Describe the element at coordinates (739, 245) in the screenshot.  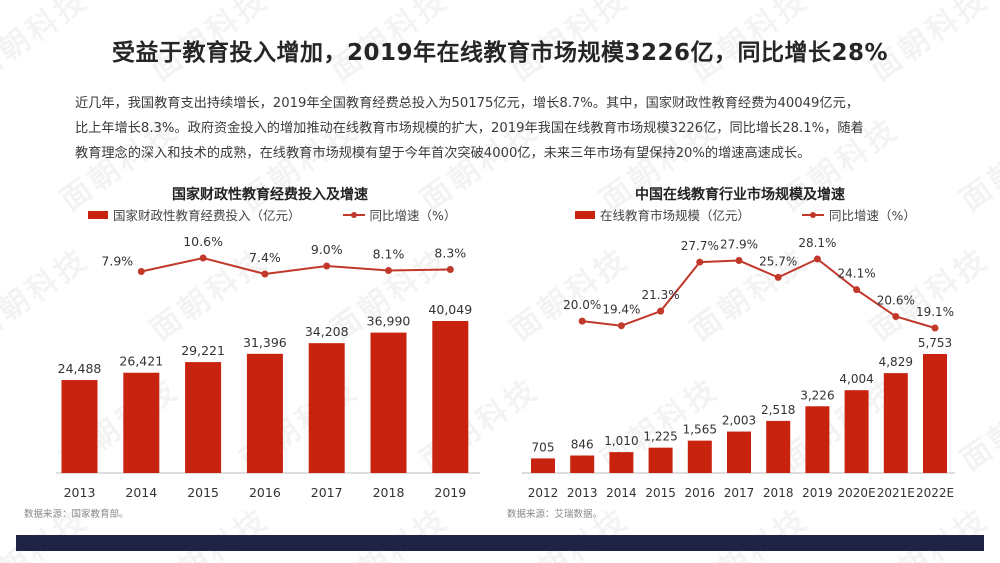
I see `growth-label: 27.9%` at that location.